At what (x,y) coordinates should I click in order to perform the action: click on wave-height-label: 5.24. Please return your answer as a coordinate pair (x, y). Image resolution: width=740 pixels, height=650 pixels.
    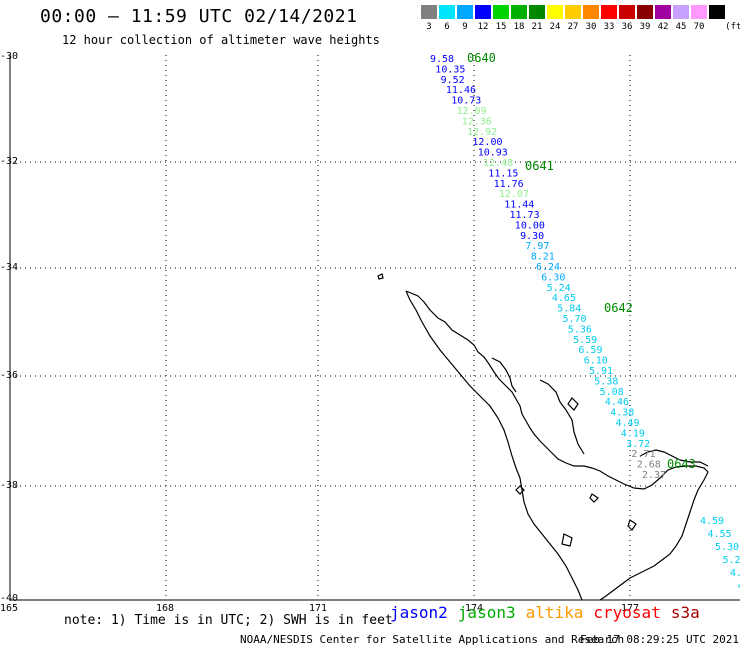
    Looking at the image, I should click on (559, 288).